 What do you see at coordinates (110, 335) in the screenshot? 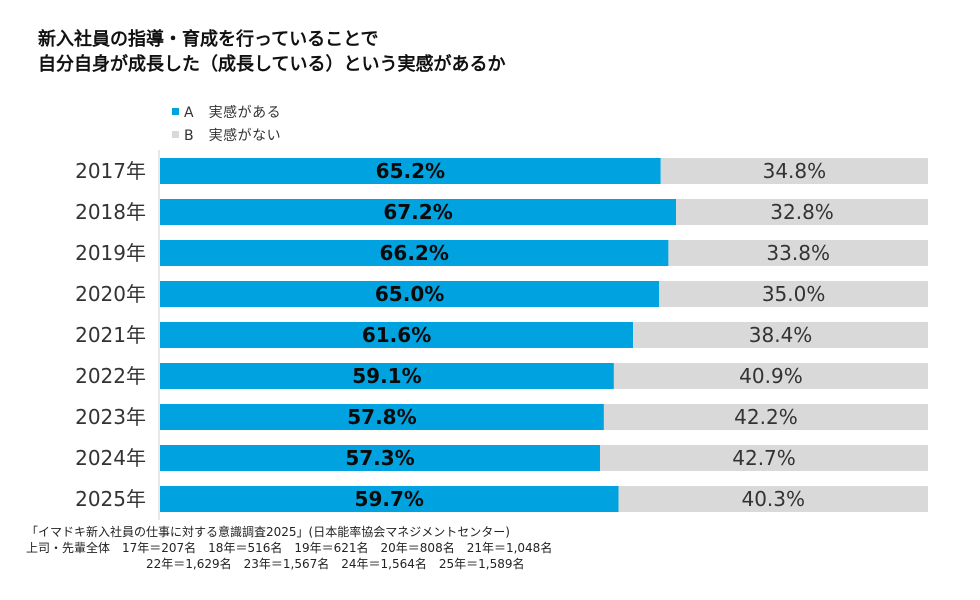
I see `category-label: 2021年` at bounding box center [110, 335].